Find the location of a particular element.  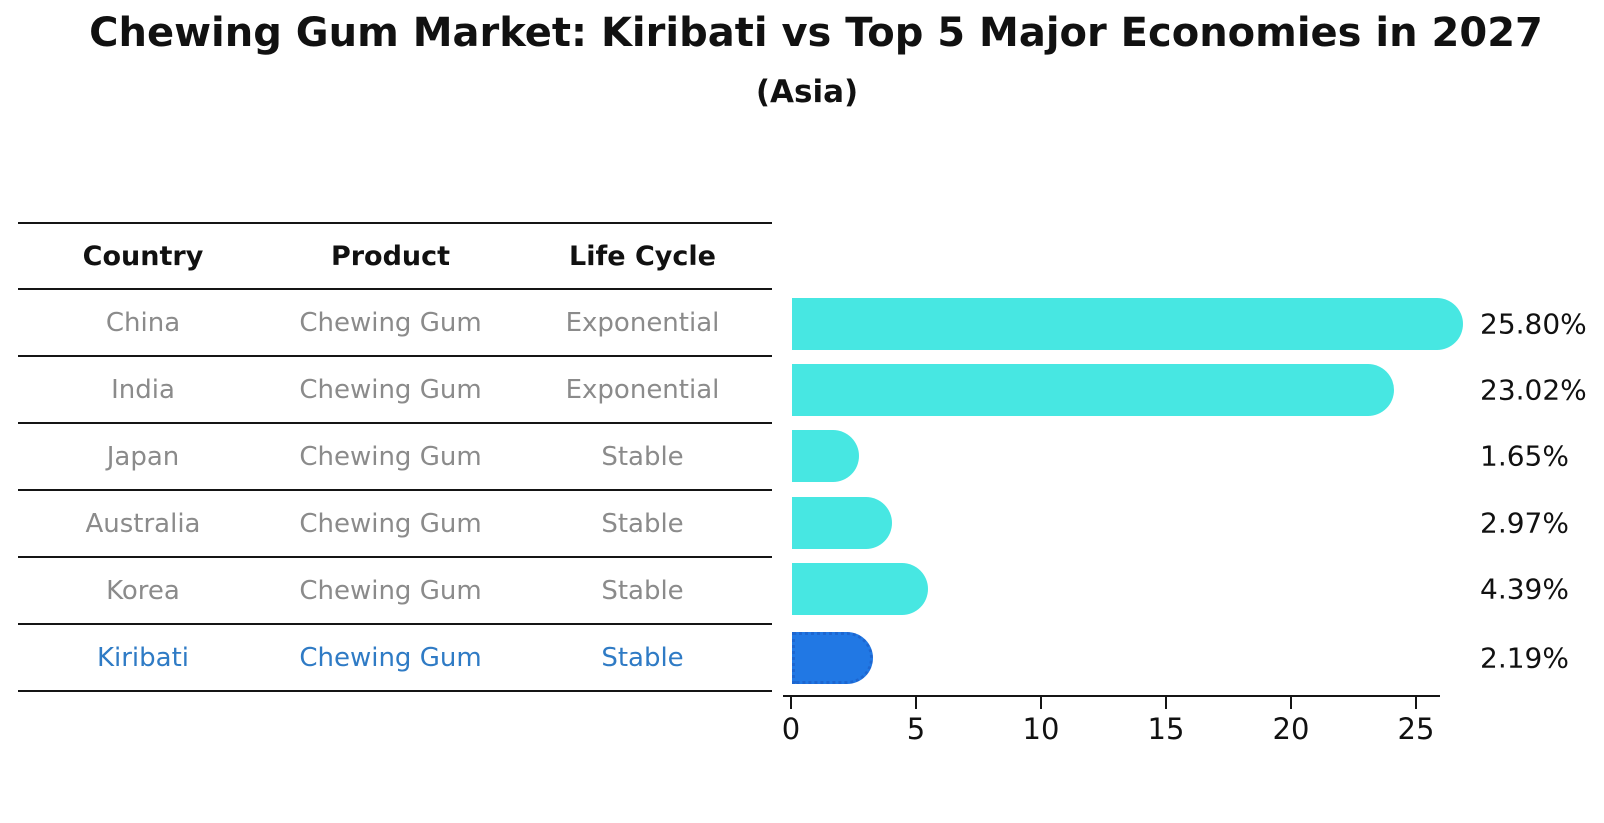

table-row-kiribati: Kiribati Chewing Gum Stable is located at coordinates (395, 658).